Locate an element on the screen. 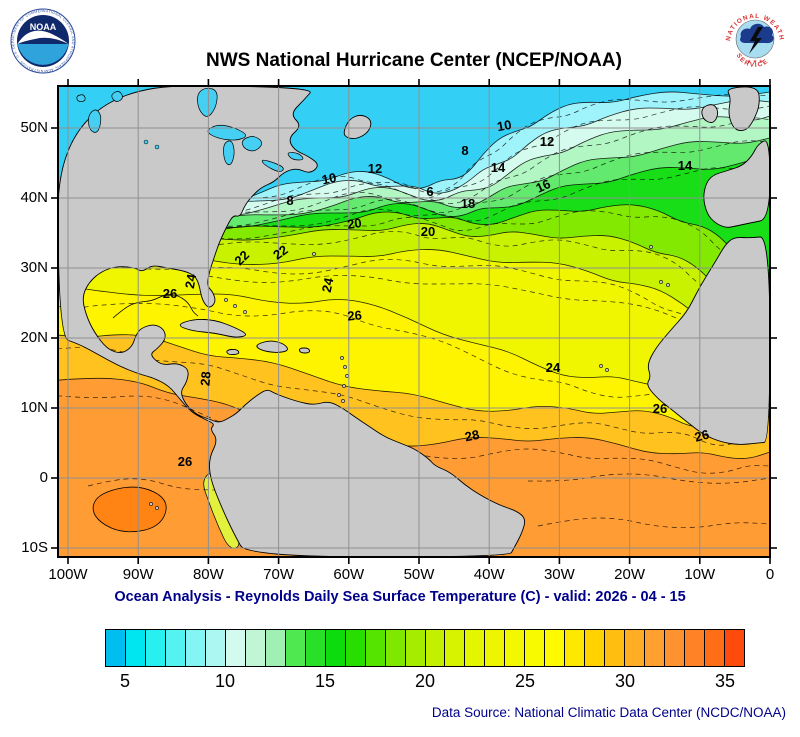  lon-tick-label: 90W is located at coordinates (138, 574).